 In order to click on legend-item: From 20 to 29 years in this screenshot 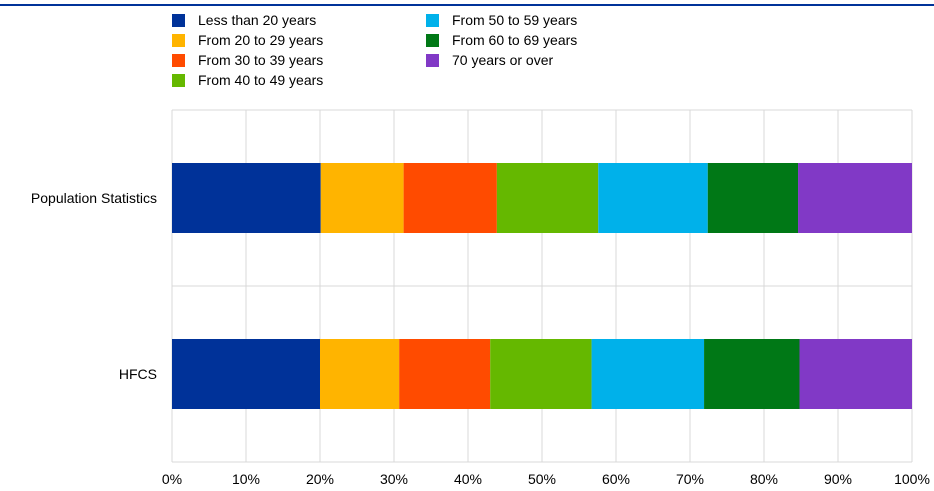, I will do `click(247, 40)`.